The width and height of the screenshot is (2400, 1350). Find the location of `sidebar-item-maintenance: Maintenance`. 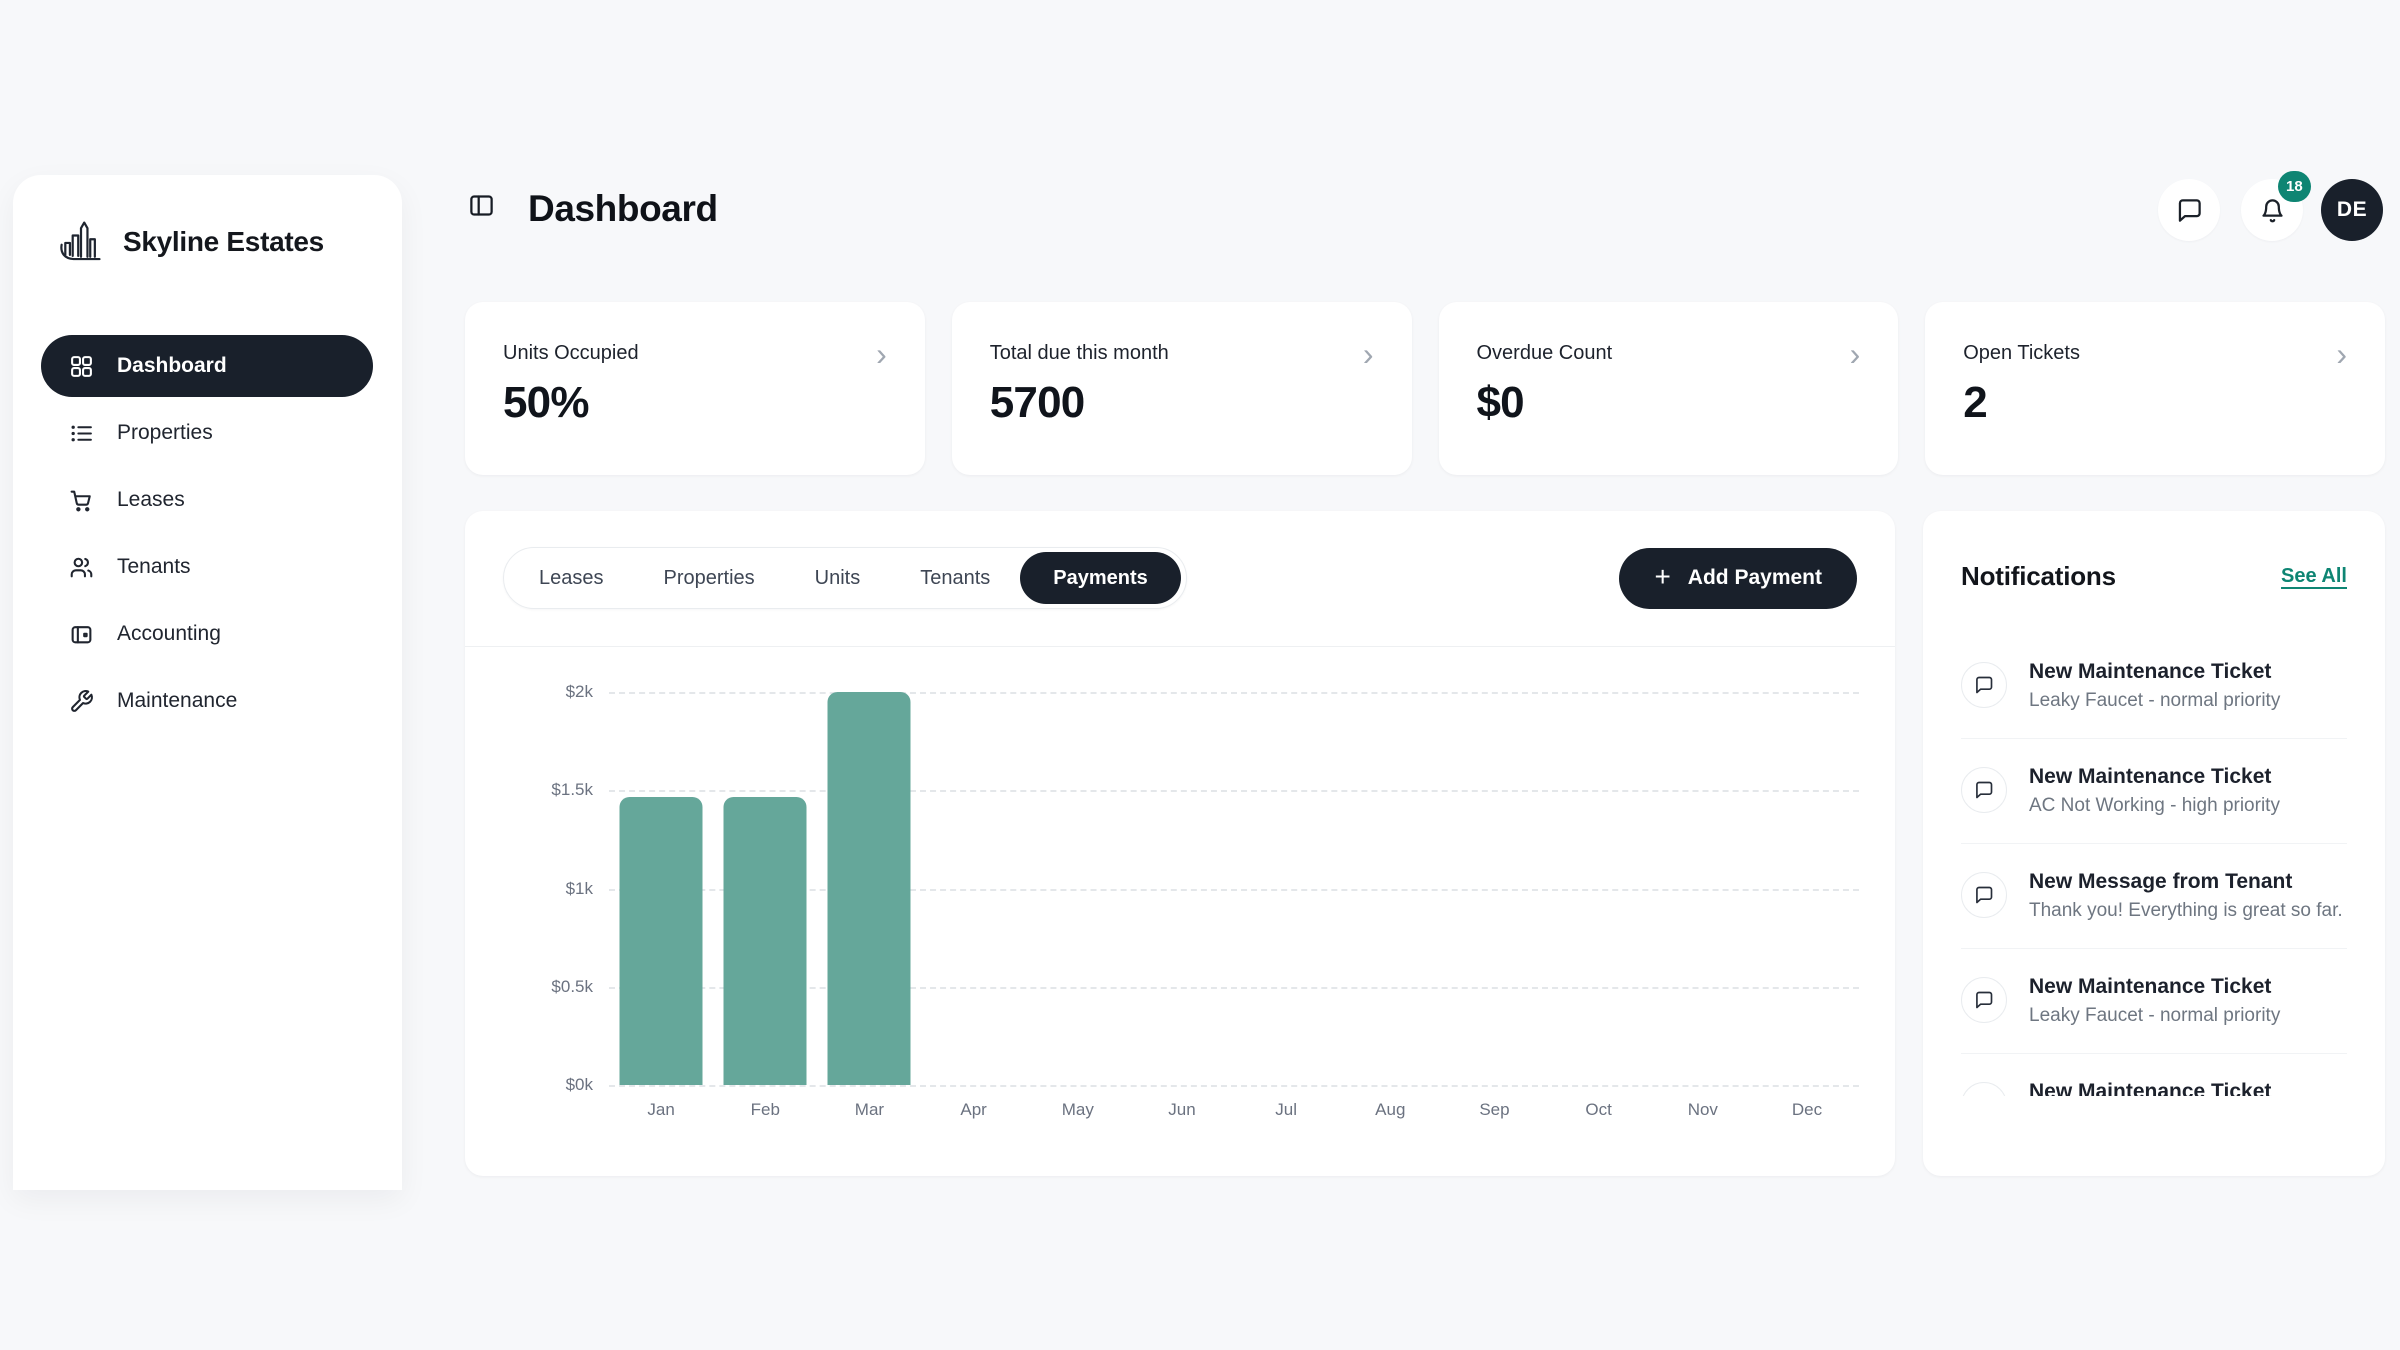

sidebar-item-maintenance: Maintenance is located at coordinates (207, 701).